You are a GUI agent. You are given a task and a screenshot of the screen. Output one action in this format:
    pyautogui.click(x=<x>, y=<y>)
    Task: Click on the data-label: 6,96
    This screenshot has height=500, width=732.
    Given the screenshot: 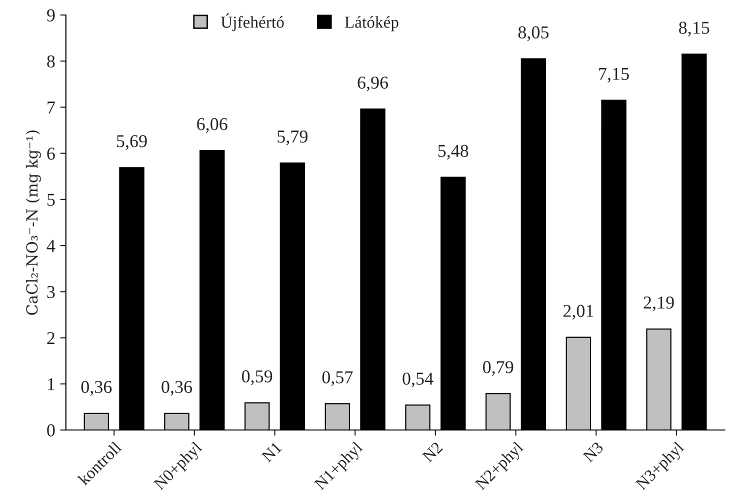 What is the action you would take?
    pyautogui.click(x=373, y=84)
    